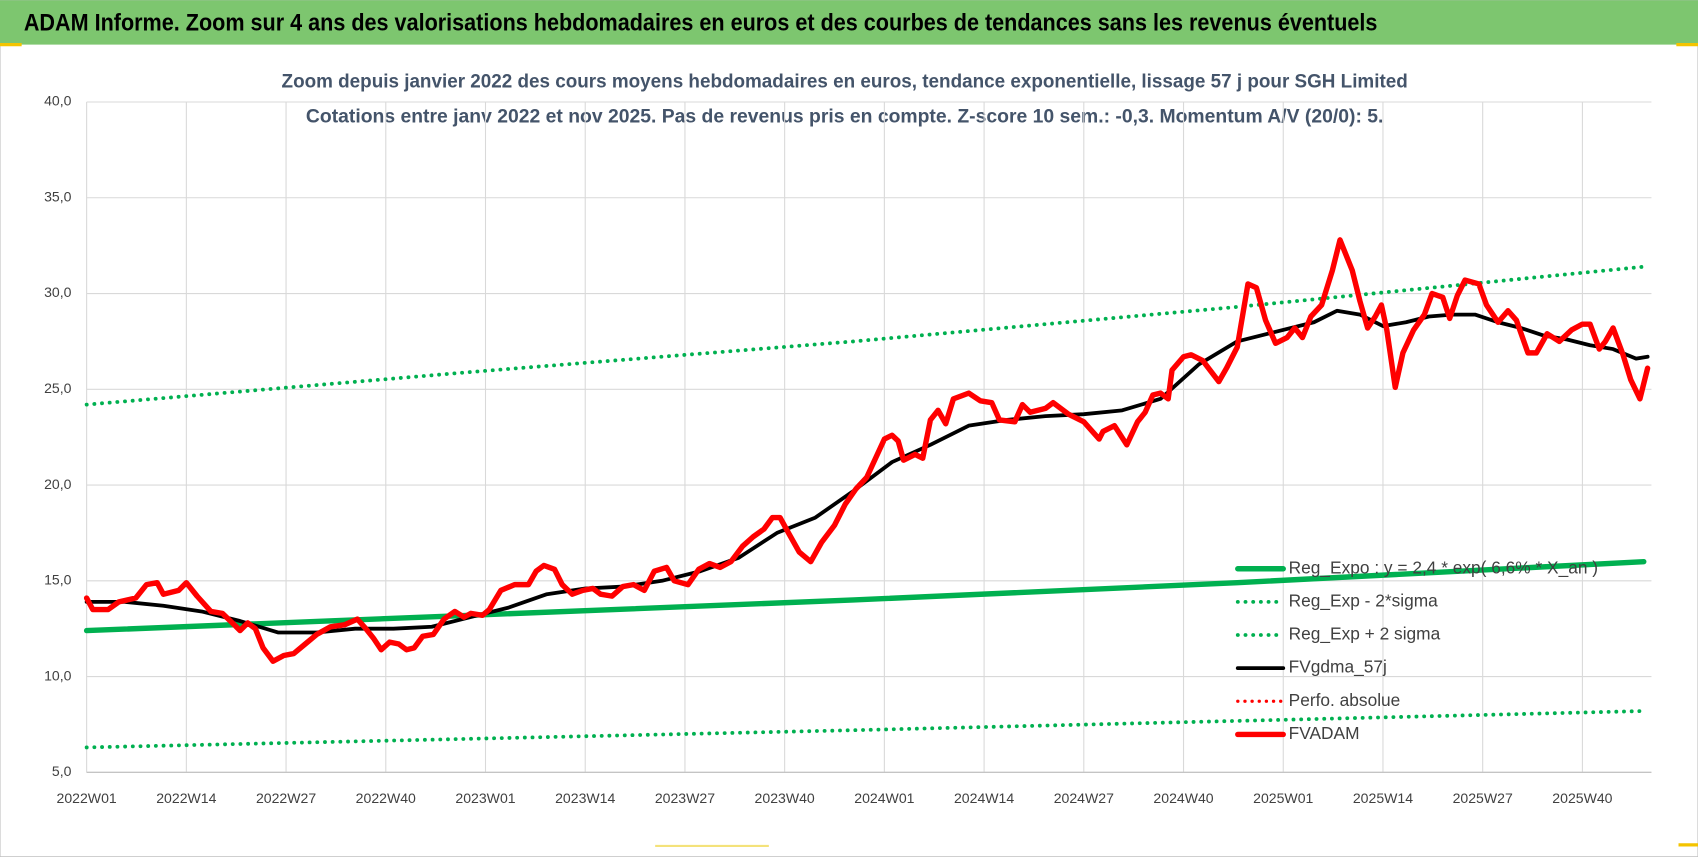 The image size is (1698, 857). I want to click on y-tick-label: 35,0, so click(58, 196).